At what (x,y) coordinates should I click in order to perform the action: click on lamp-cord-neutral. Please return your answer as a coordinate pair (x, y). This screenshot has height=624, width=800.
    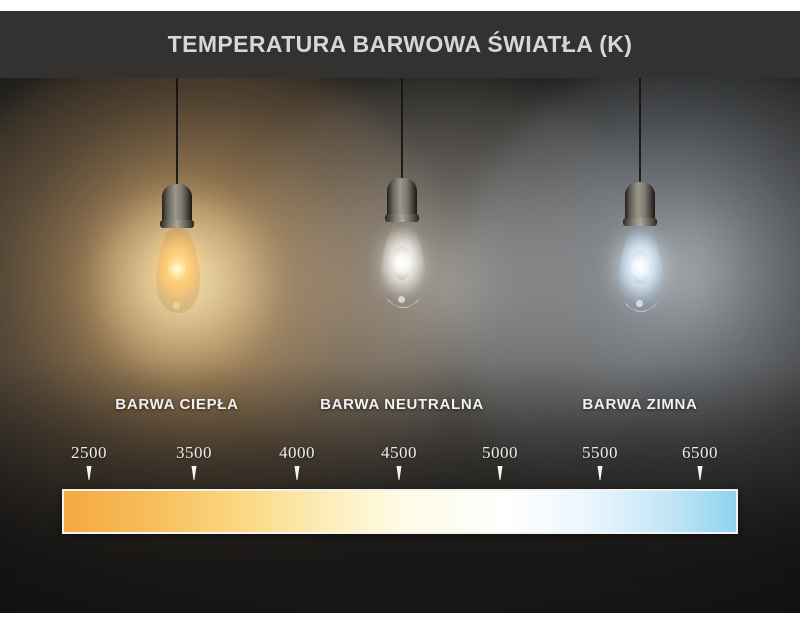
    Looking at the image, I should click on (402, 128).